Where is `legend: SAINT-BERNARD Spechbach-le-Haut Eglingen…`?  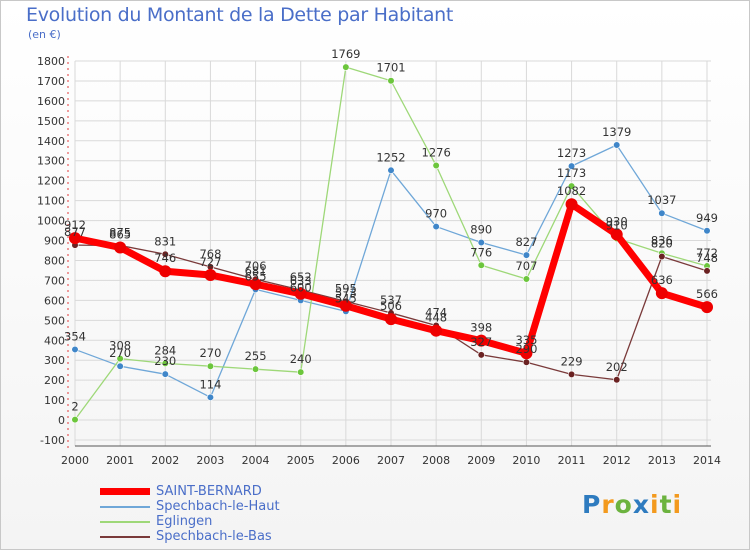 legend: SAINT-BERNARD Spechbach-le-Haut Eglingen… is located at coordinates (190, 514).